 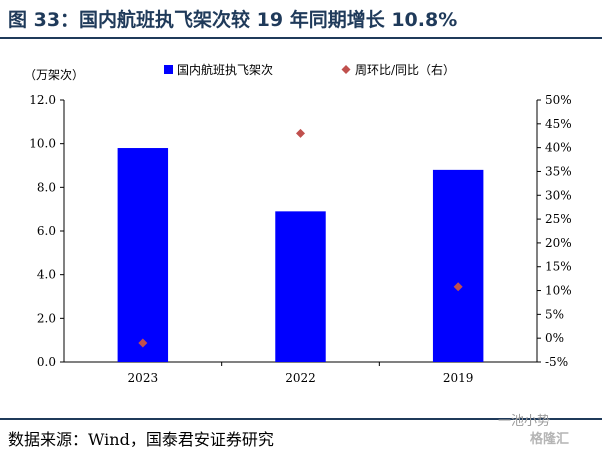 What do you see at coordinates (558, 171) in the screenshot?
I see `right-tick-label: 35%` at bounding box center [558, 171].